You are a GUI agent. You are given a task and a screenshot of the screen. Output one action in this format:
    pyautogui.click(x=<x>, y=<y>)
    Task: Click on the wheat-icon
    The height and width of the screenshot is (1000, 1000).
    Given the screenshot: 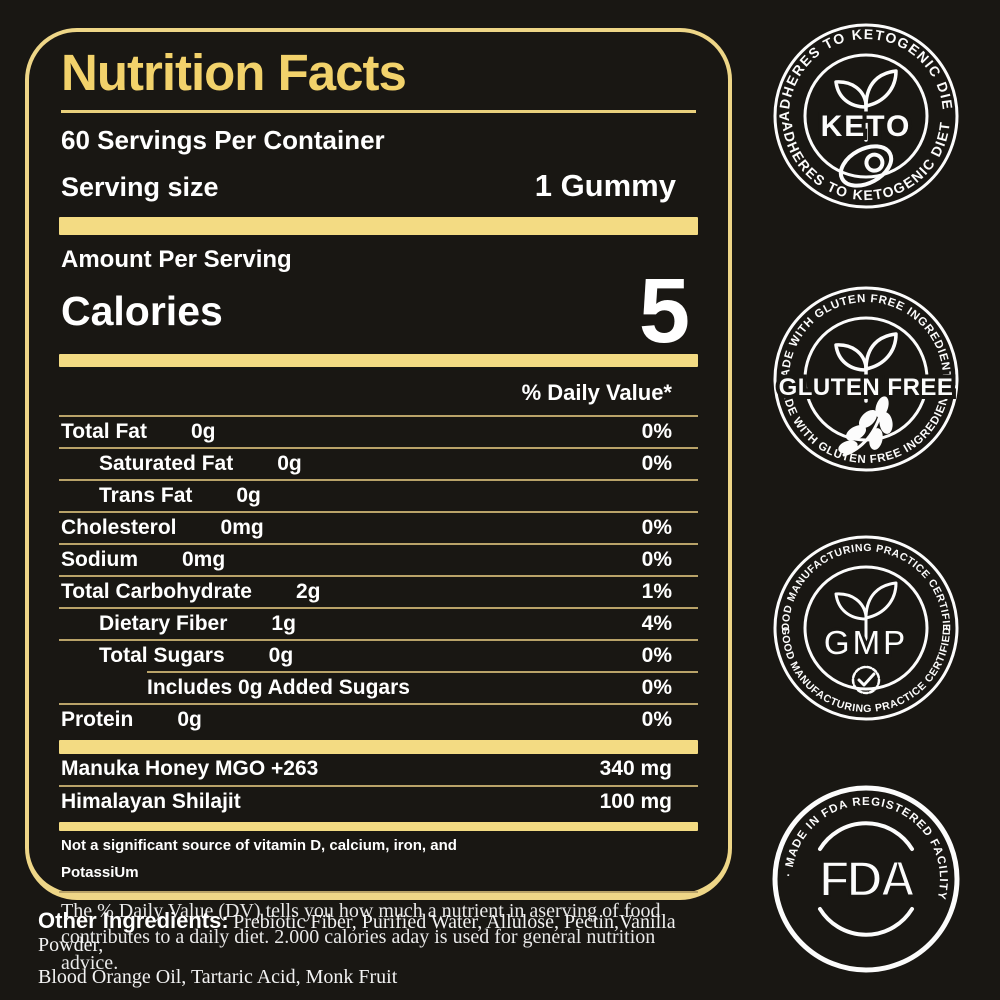 What is the action you would take?
    pyautogui.click(x=865, y=426)
    